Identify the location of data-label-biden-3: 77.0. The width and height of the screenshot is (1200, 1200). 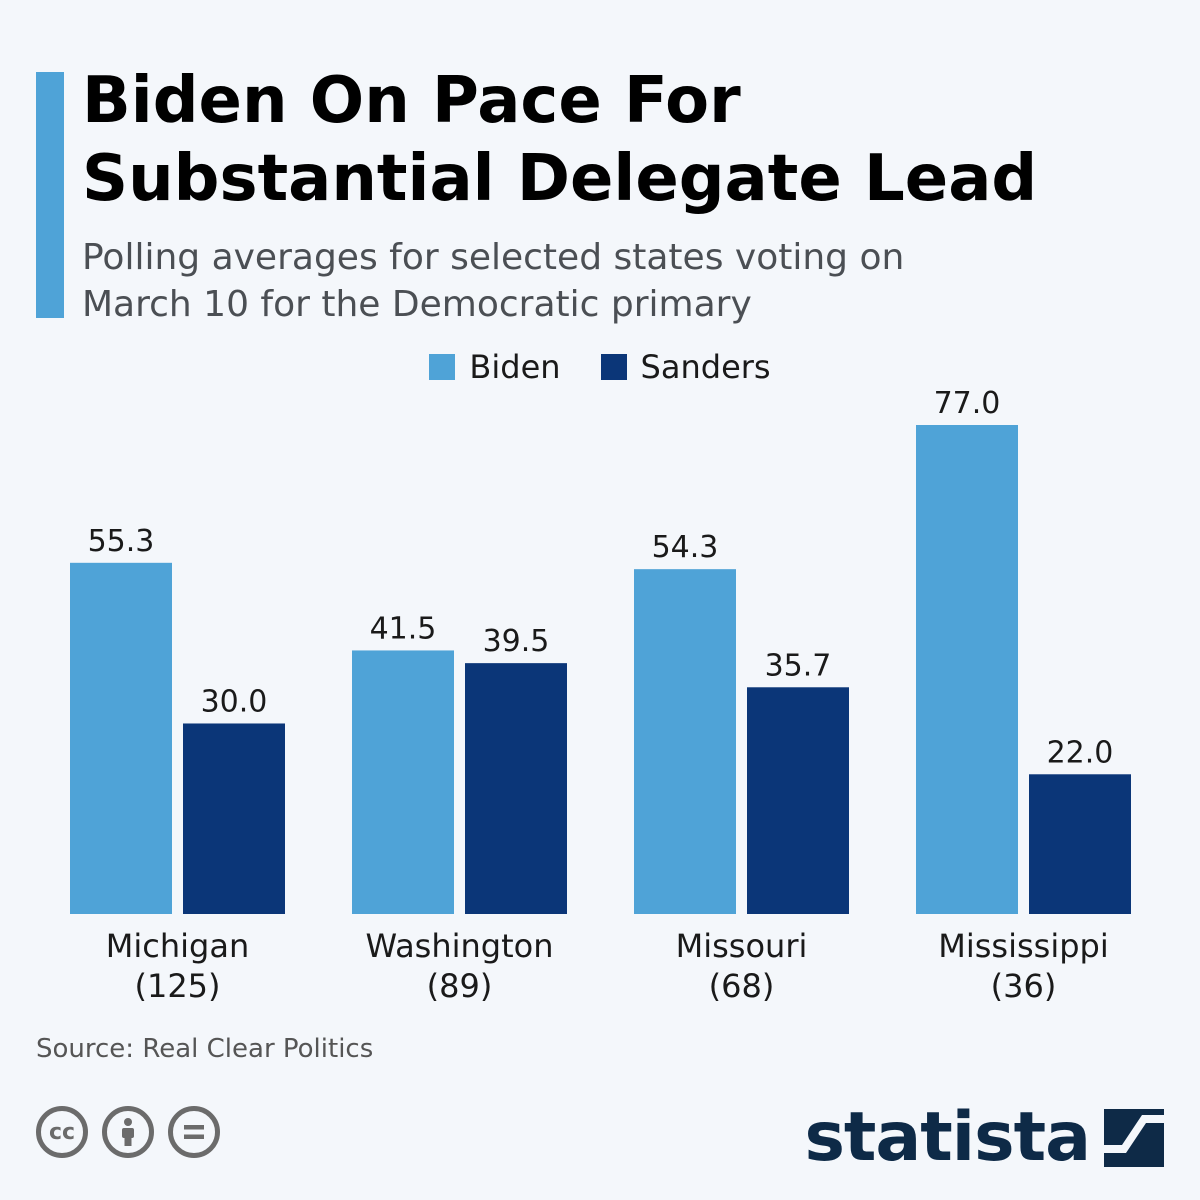
(967, 403).